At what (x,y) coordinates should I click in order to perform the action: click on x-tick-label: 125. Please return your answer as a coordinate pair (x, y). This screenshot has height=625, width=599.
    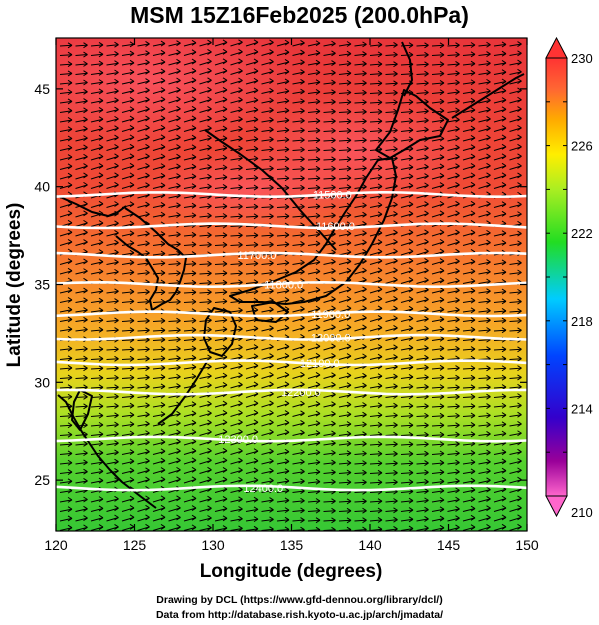
    Looking at the image, I should click on (135, 545).